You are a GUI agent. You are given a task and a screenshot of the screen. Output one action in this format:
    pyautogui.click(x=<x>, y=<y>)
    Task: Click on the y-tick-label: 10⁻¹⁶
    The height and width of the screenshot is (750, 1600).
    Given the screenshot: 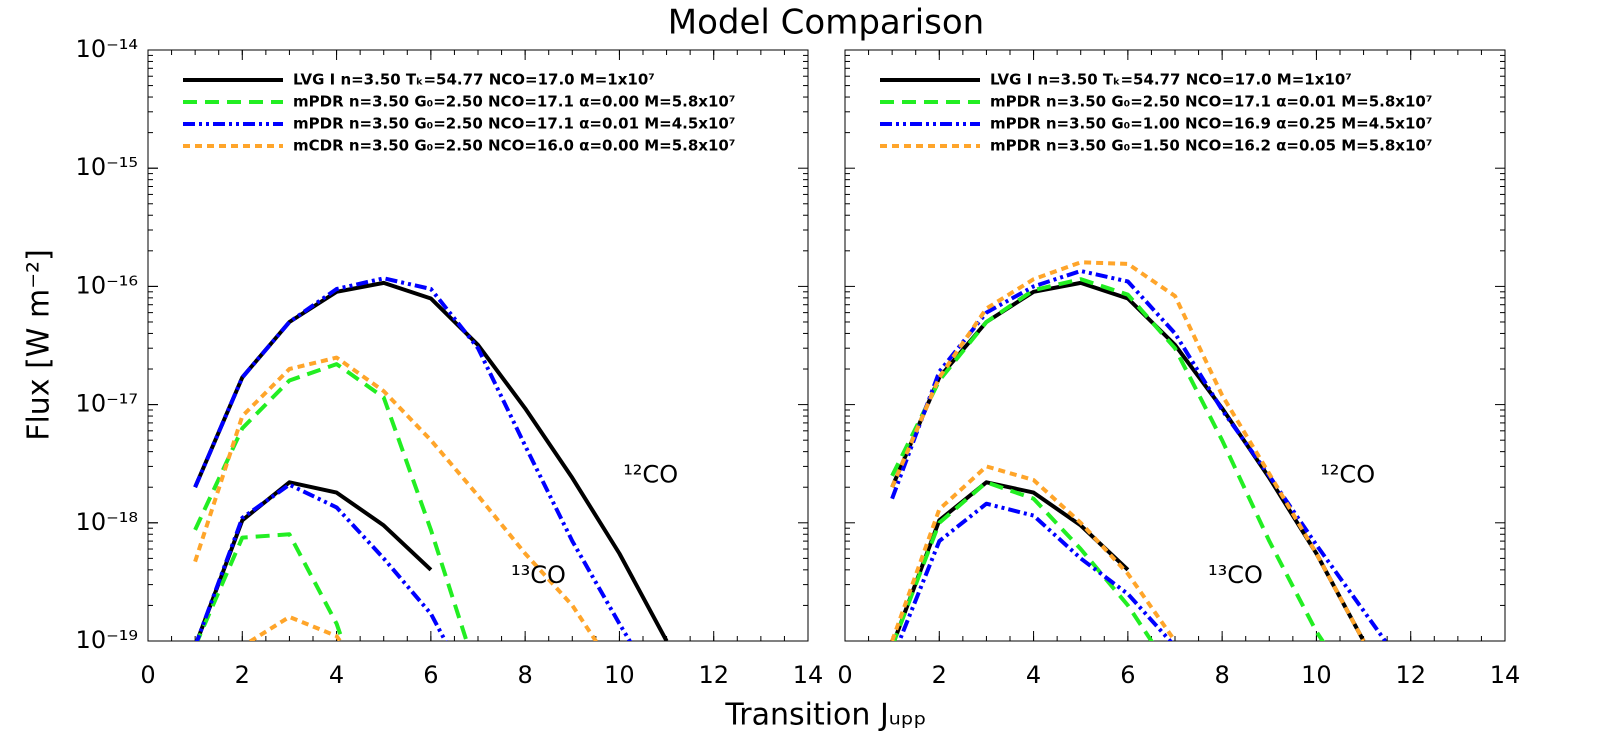 What is the action you would take?
    pyautogui.click(x=107, y=285)
    